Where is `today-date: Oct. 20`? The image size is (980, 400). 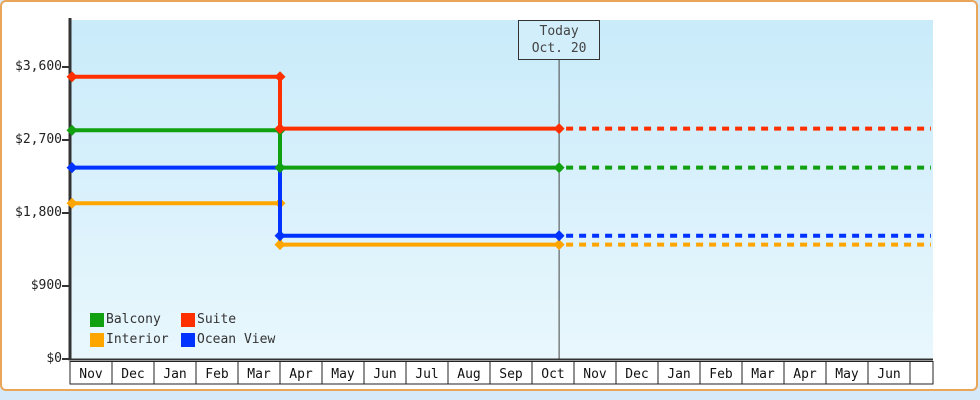
today-date: Oct. 20 is located at coordinates (559, 48).